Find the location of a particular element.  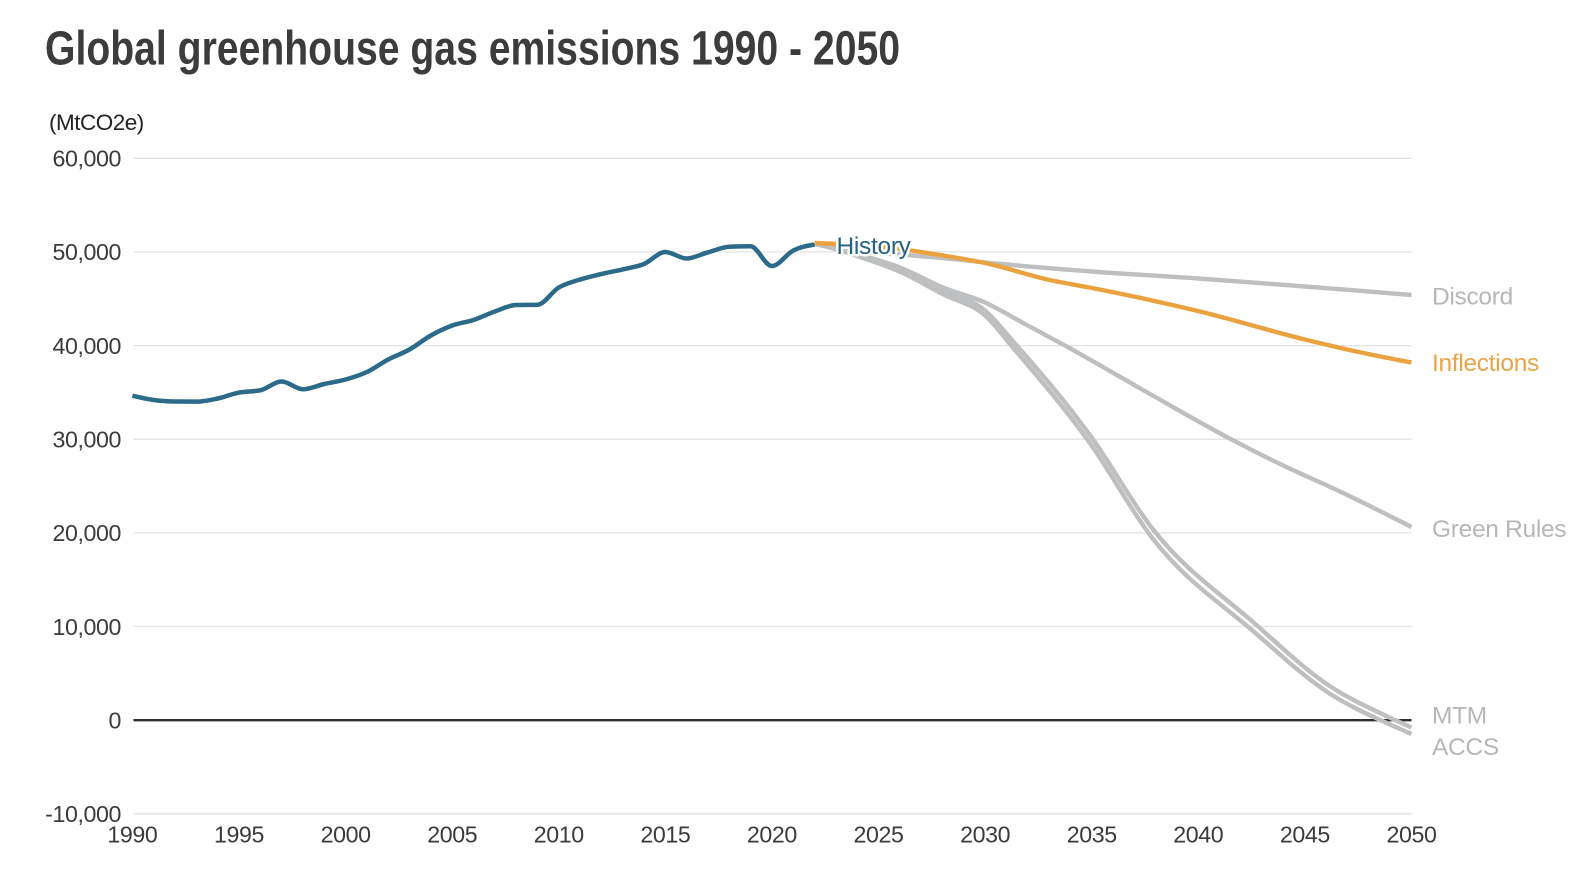

svg-text: 2025 is located at coordinates (879, 835).